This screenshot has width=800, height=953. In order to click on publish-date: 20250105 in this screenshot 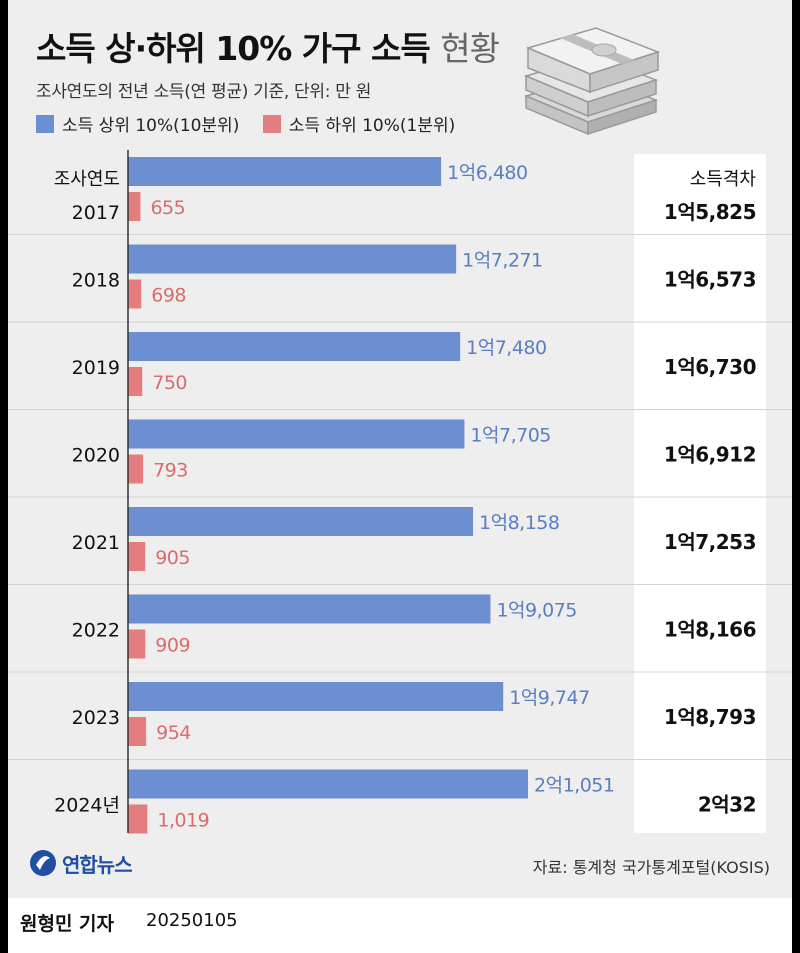, I will do `click(192, 920)`.